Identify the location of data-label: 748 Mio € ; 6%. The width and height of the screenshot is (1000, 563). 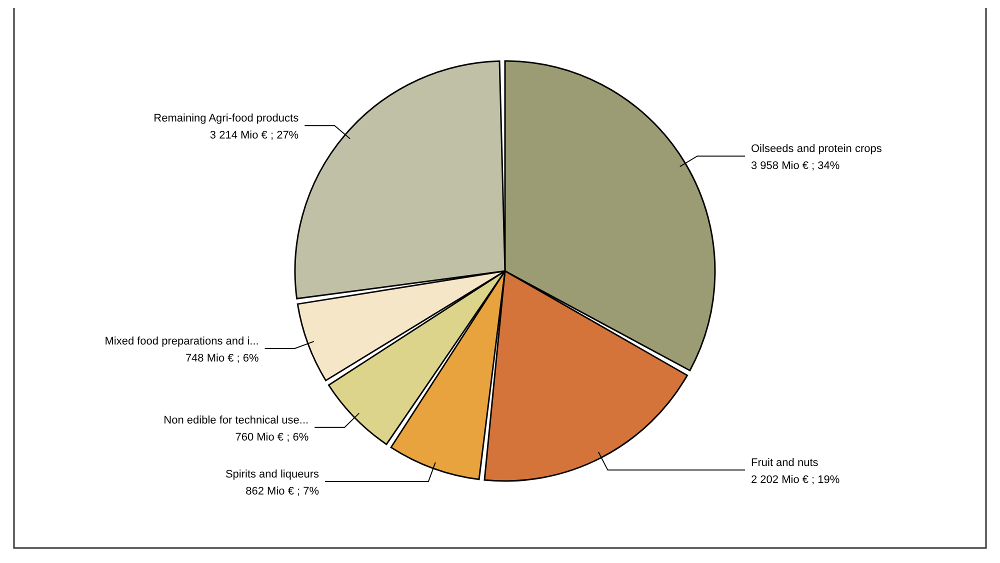
(222, 358).